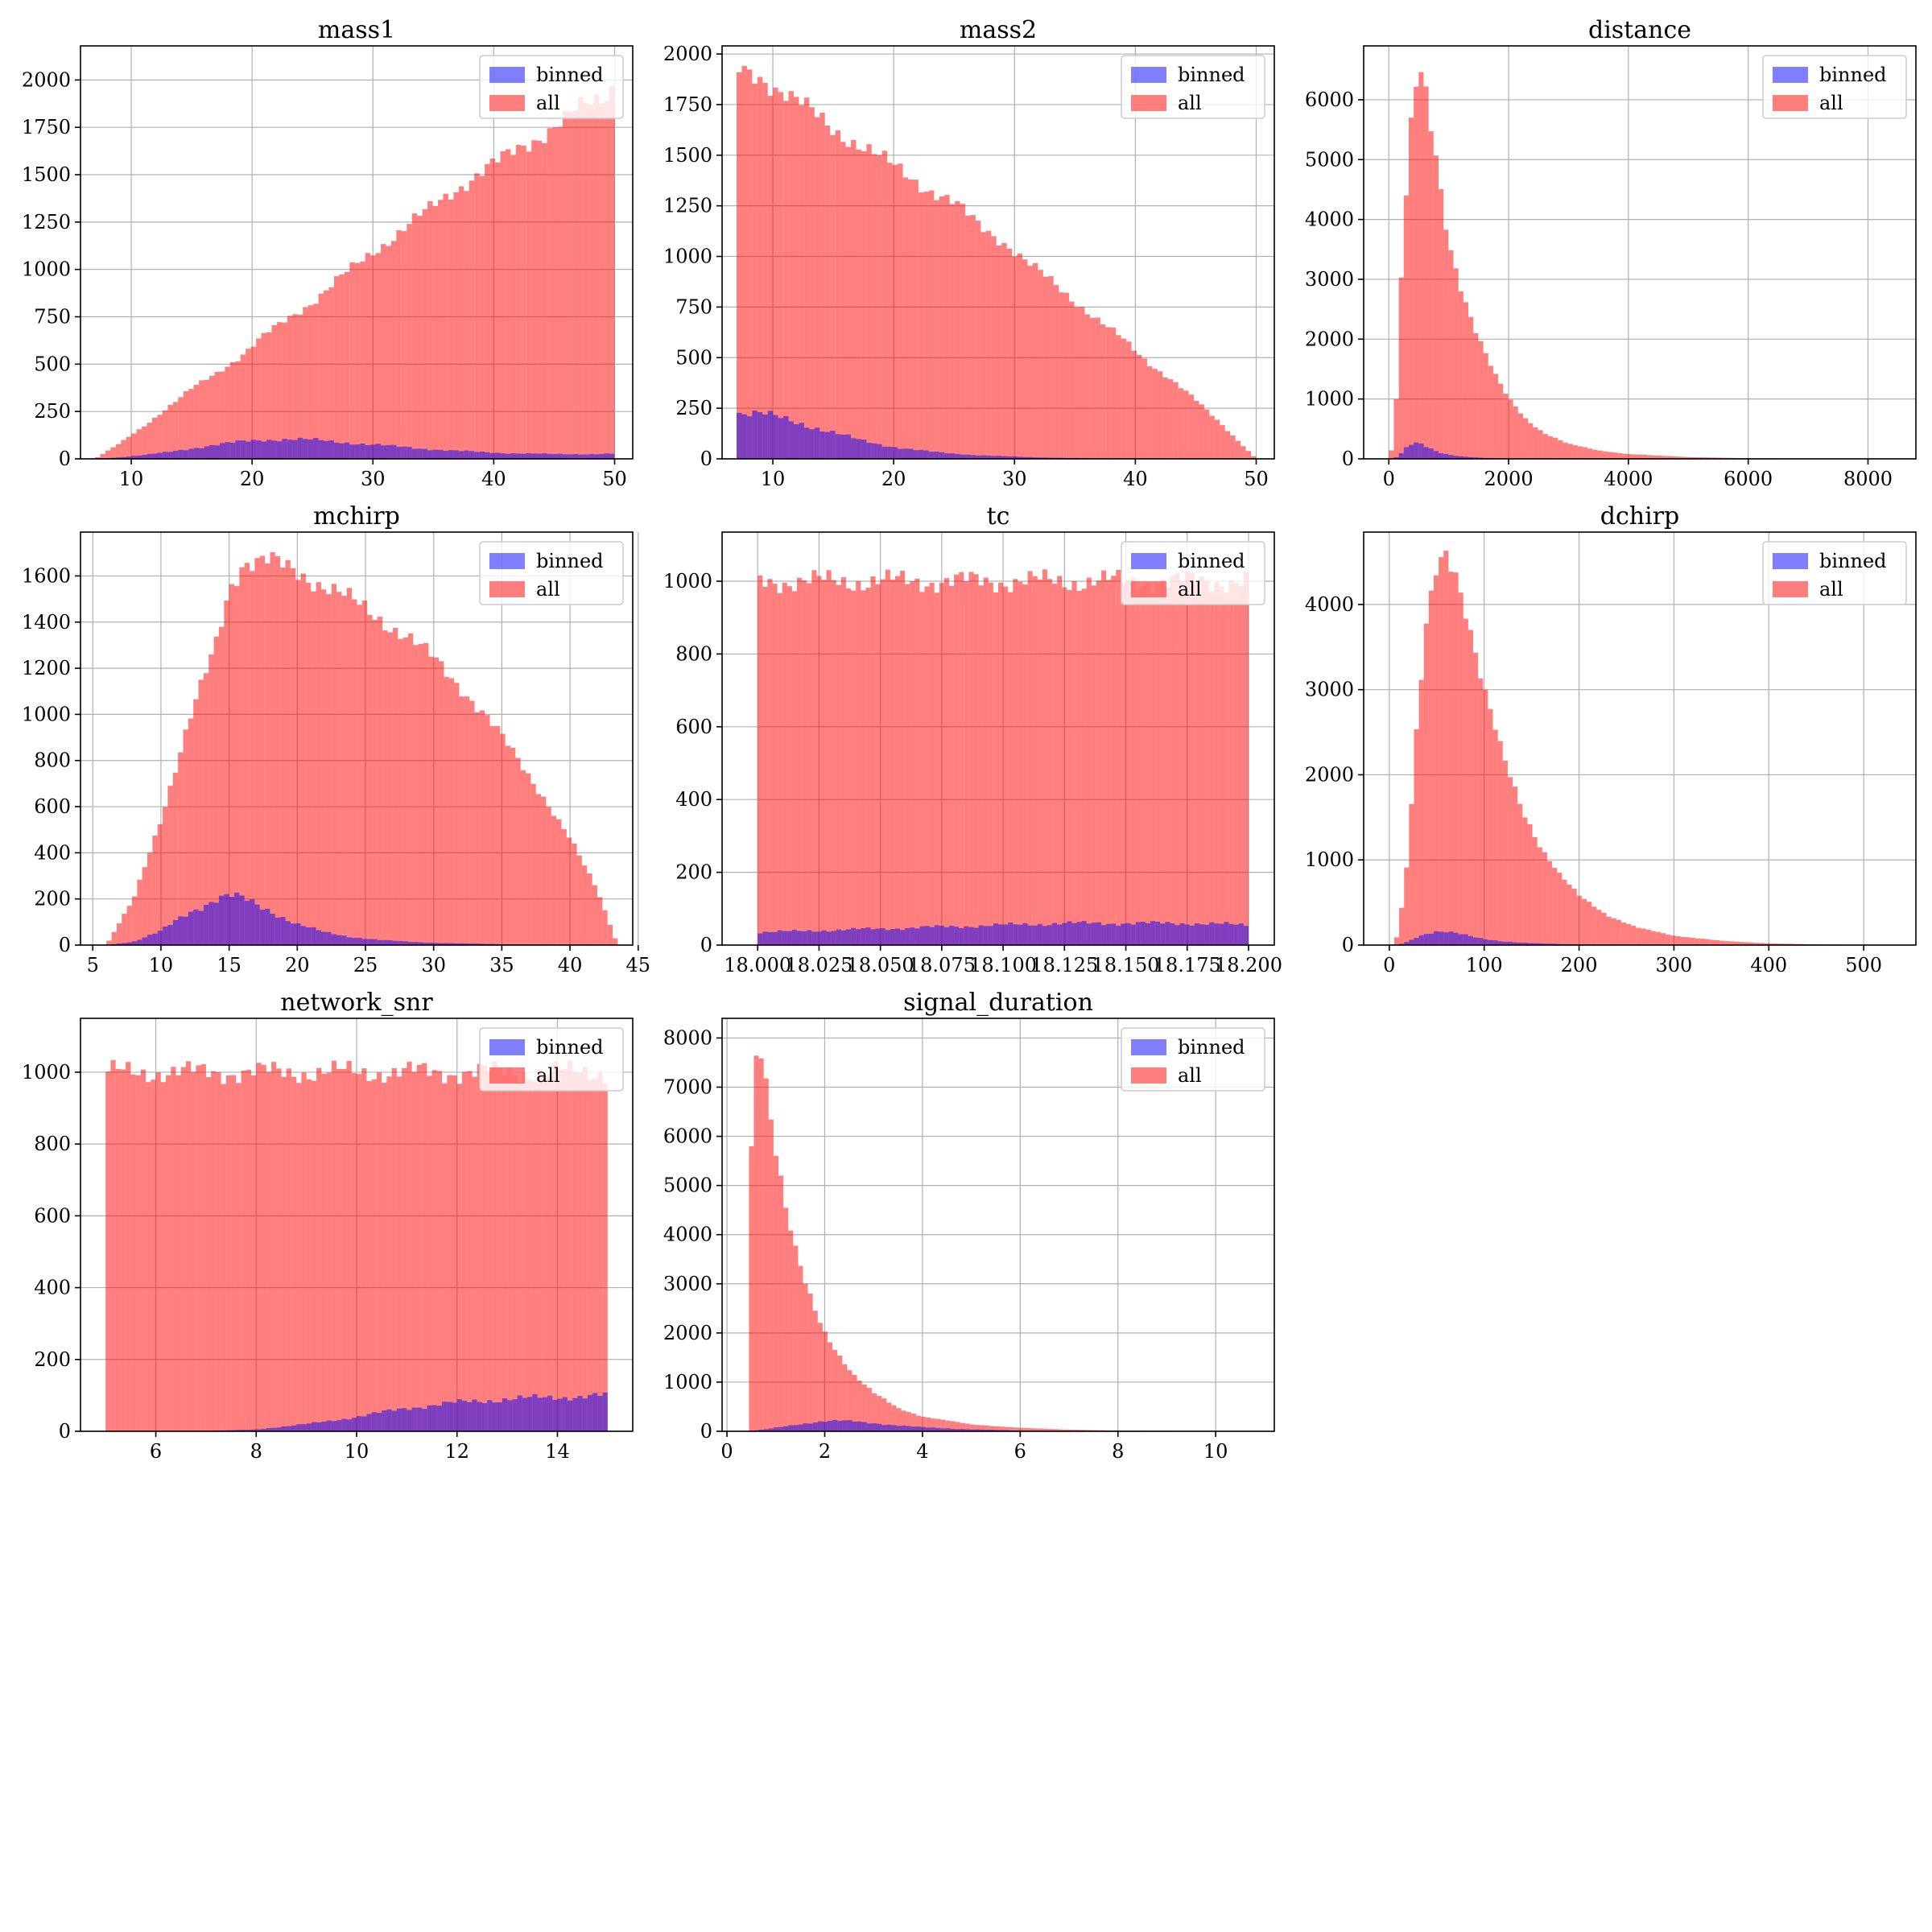  What do you see at coordinates (46, 668) in the screenshot?
I see `y-tick-label: 1200` at bounding box center [46, 668].